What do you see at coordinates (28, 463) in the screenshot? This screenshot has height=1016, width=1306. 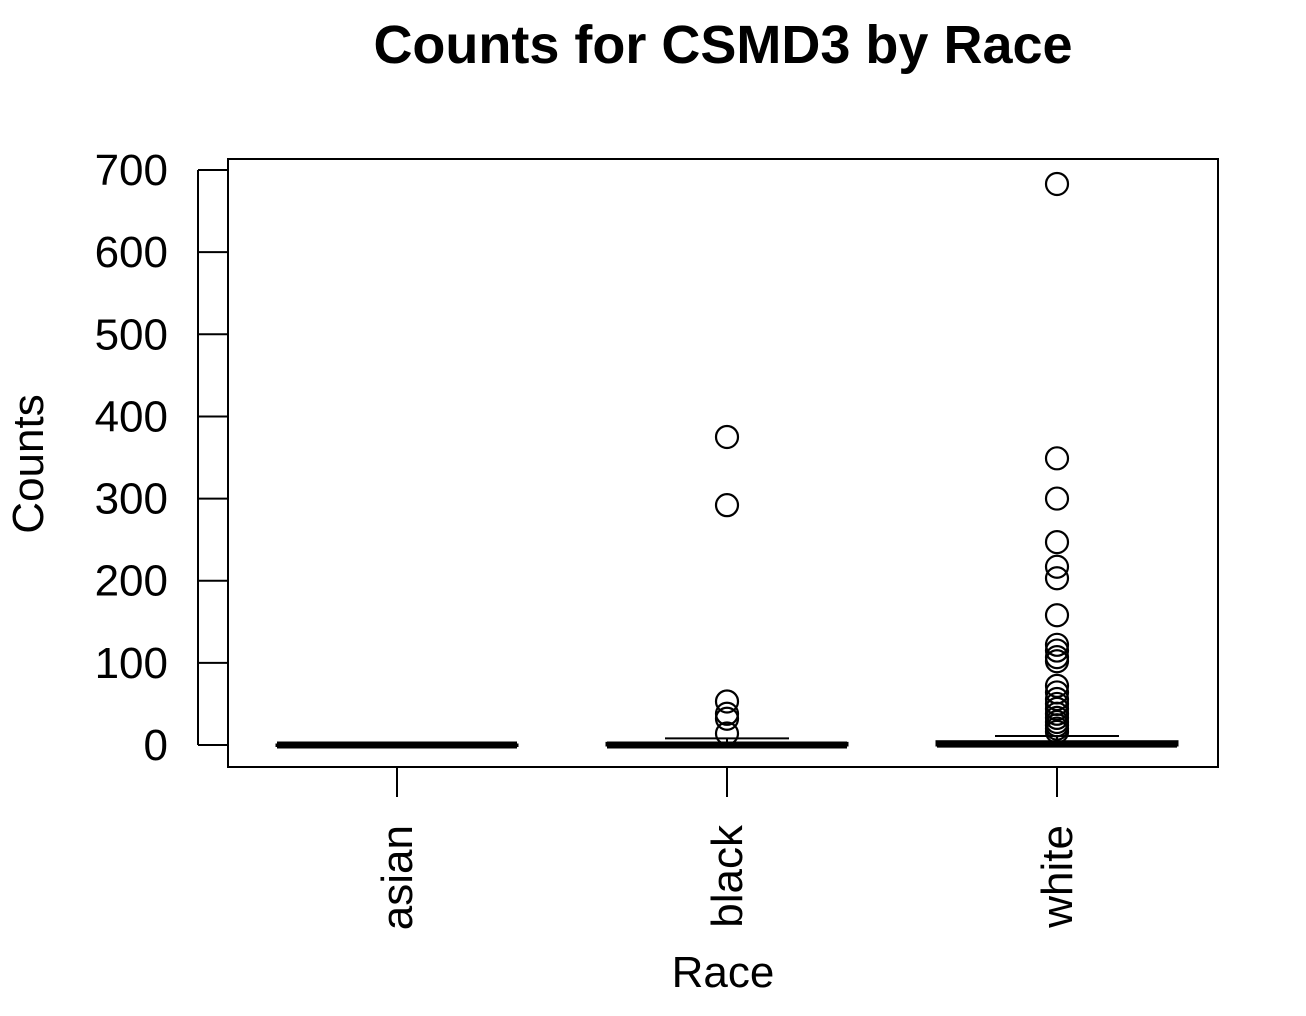 I see `y-axis-label: Counts` at bounding box center [28, 463].